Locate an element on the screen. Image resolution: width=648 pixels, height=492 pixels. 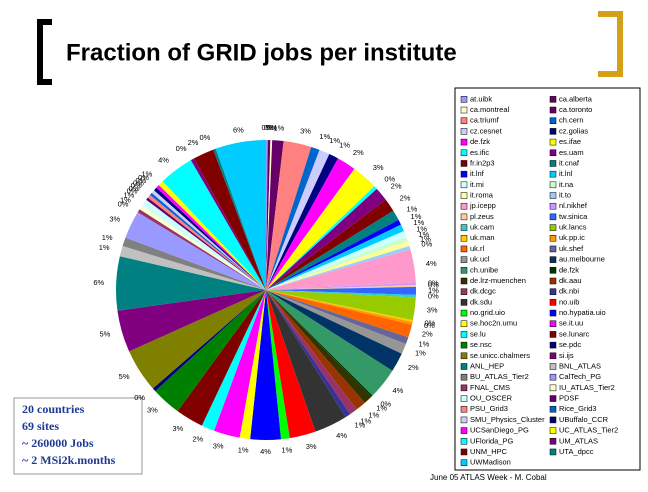
legend-label: PSU_Grid3 is located at coordinates (489, 408).